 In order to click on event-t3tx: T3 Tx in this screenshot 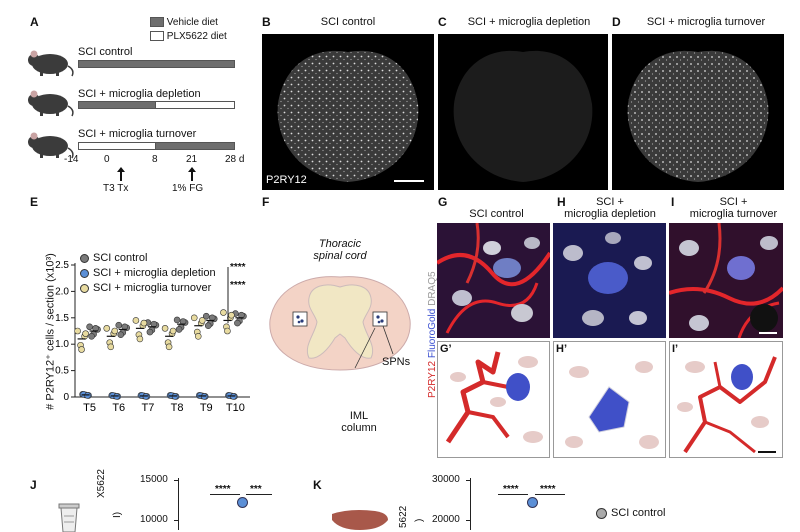, I will do `click(116, 188)`.